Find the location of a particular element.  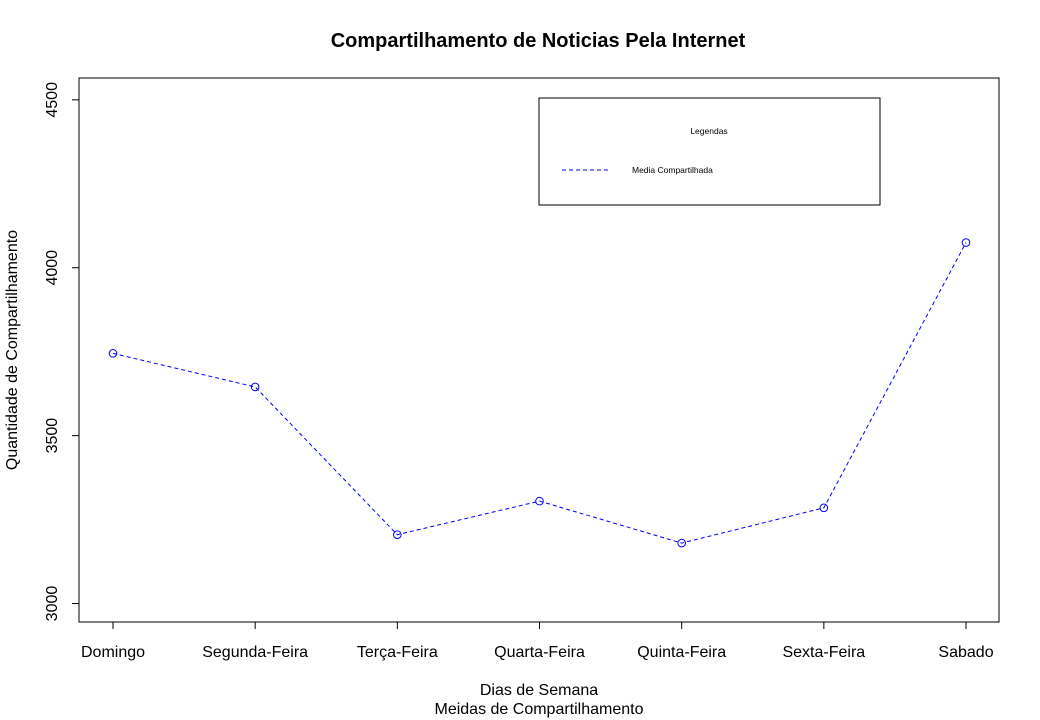

legend: Legendas Media Compartilhada is located at coordinates (709, 151).